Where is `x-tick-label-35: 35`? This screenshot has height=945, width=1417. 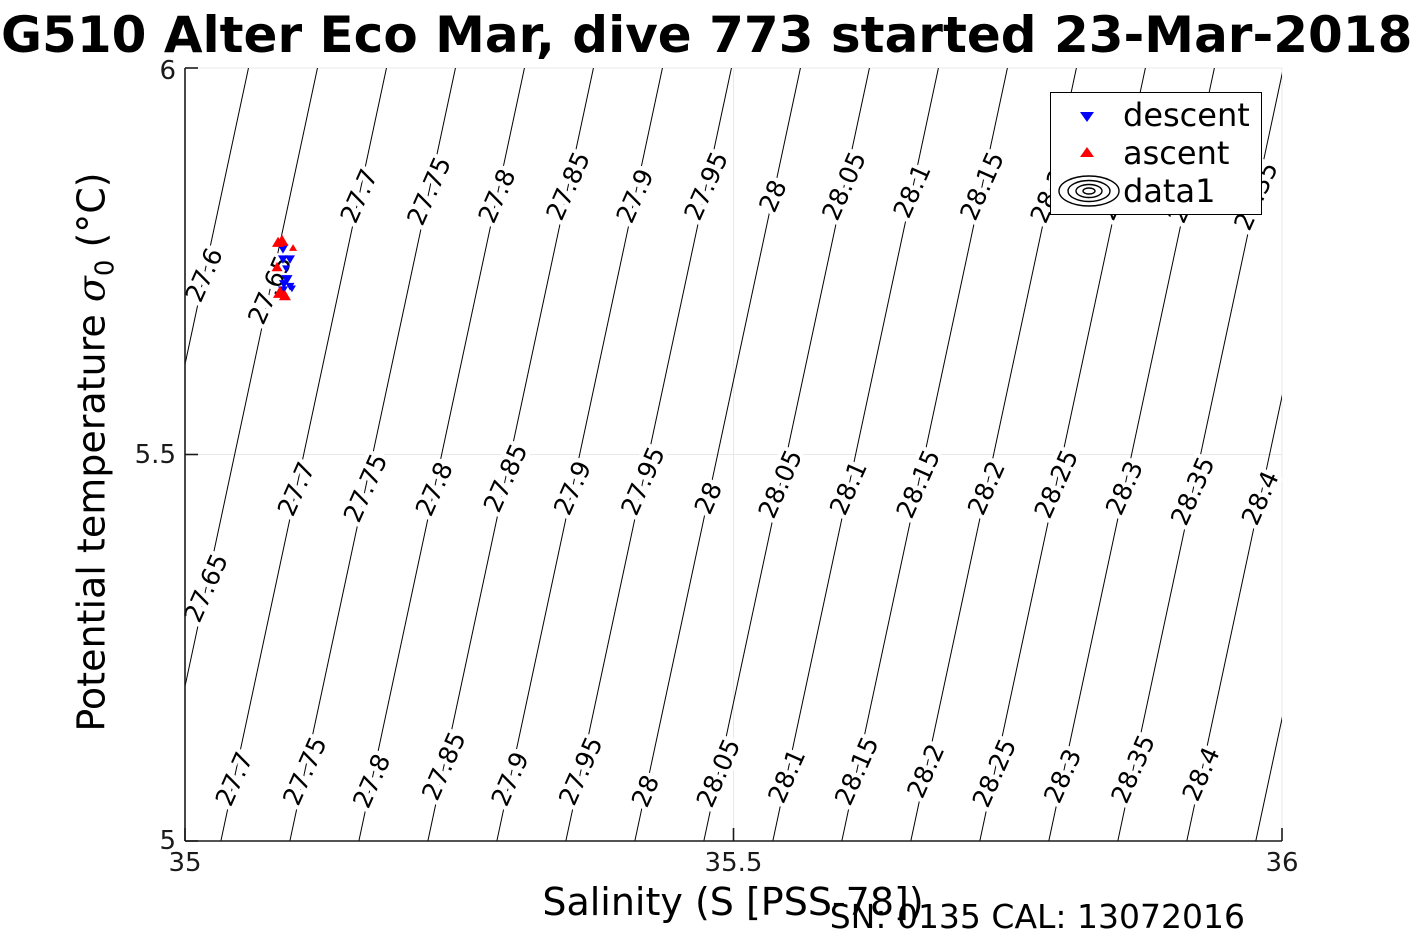 x-tick-label-35: 35 is located at coordinates (185, 863).